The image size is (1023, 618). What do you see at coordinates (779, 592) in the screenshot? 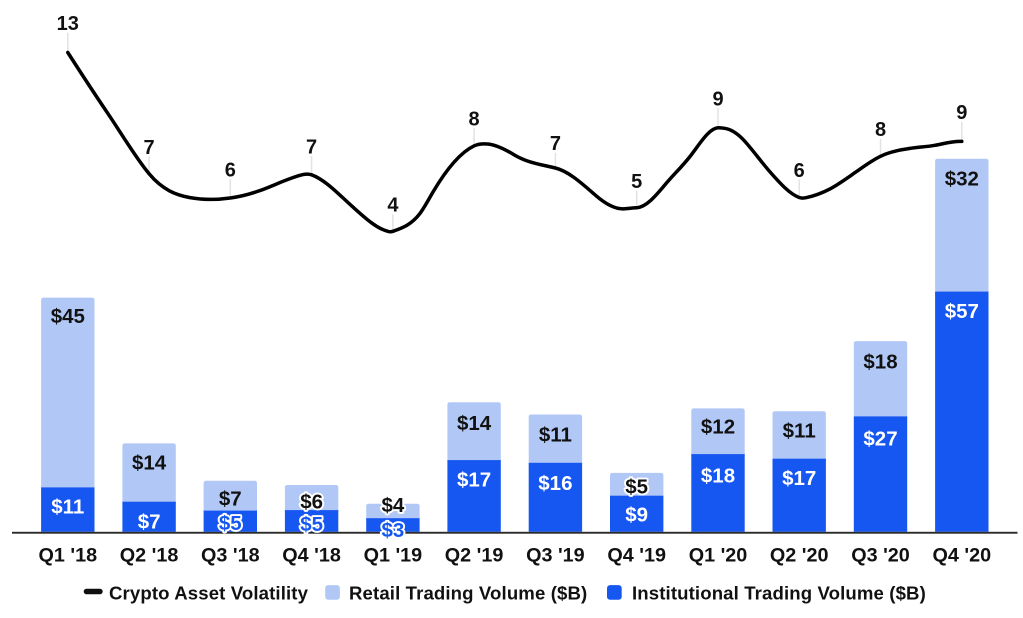
I see `svg-text:Institutional Trading Volume (: Institutional Trading Volume ($B)` at bounding box center [779, 592].